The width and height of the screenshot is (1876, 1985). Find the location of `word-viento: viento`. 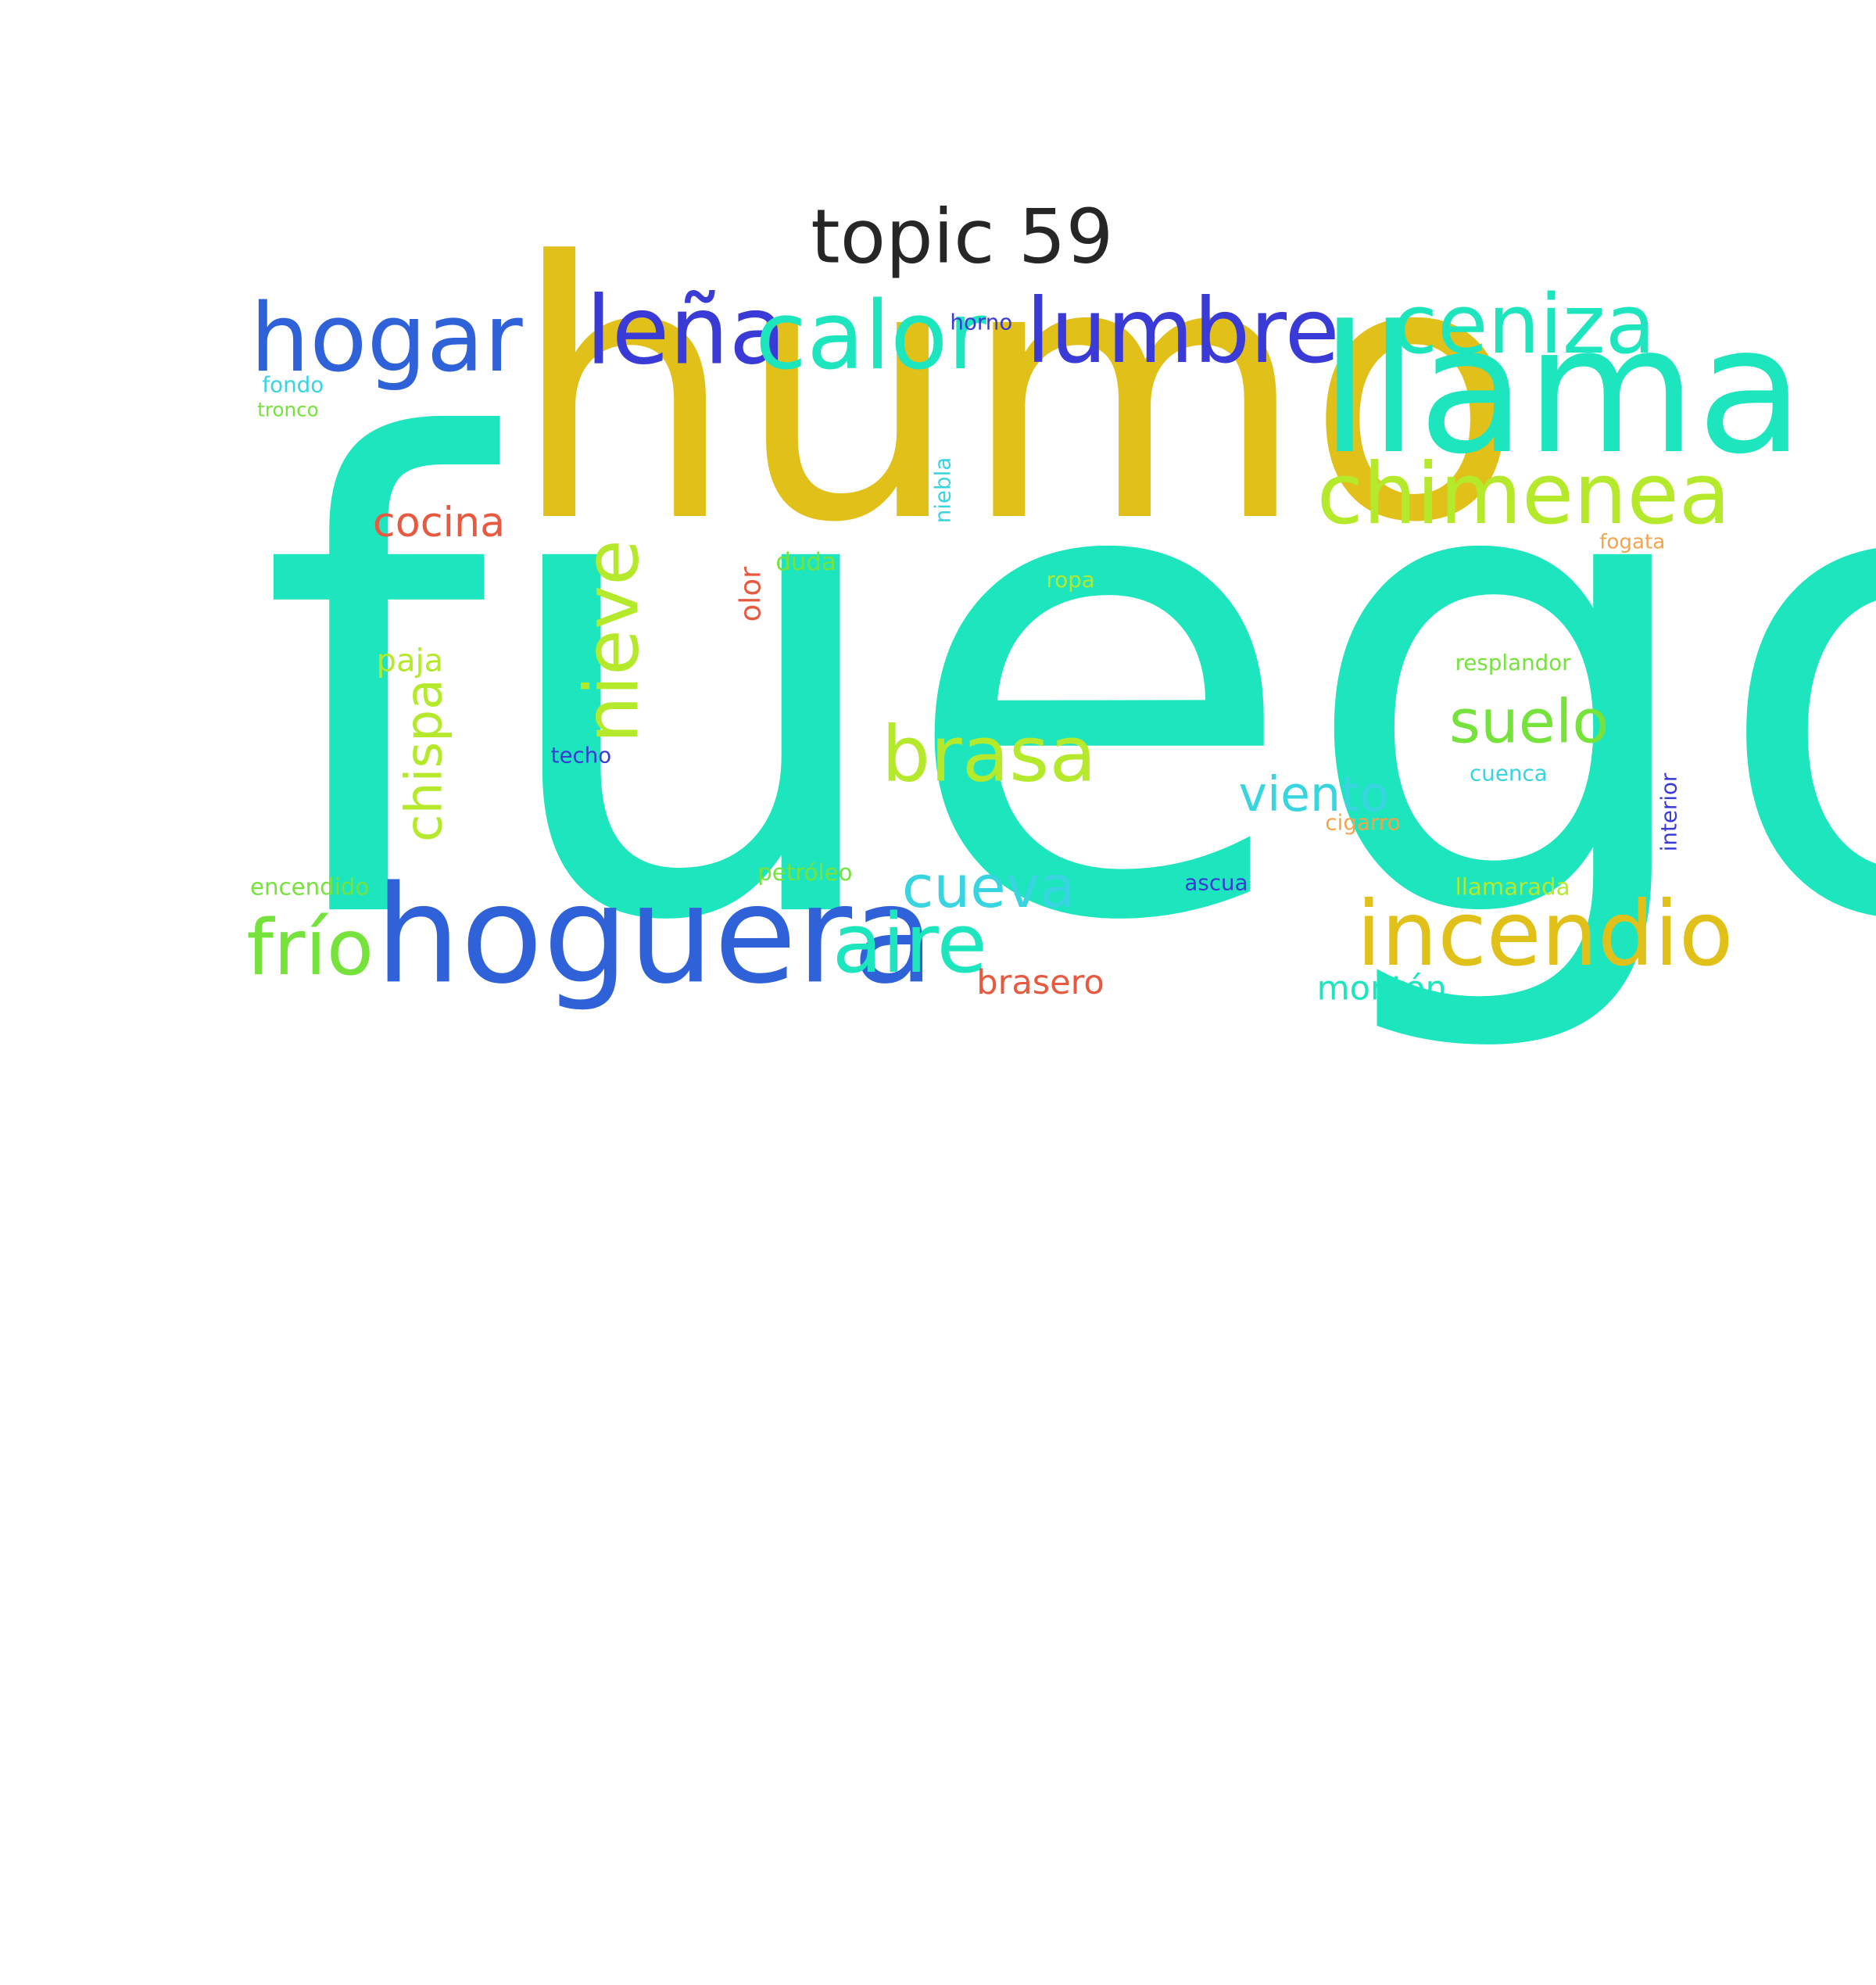

word-viento: viento is located at coordinates (1313, 795).